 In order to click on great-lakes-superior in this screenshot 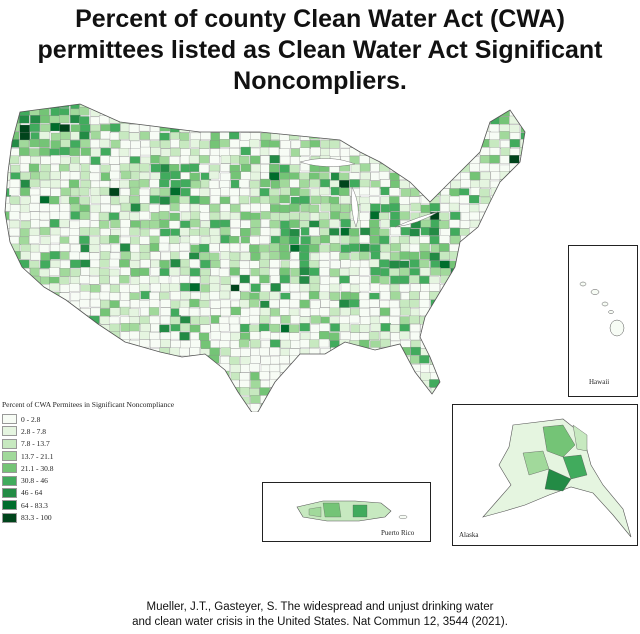, I will do `click(327, 162)`.